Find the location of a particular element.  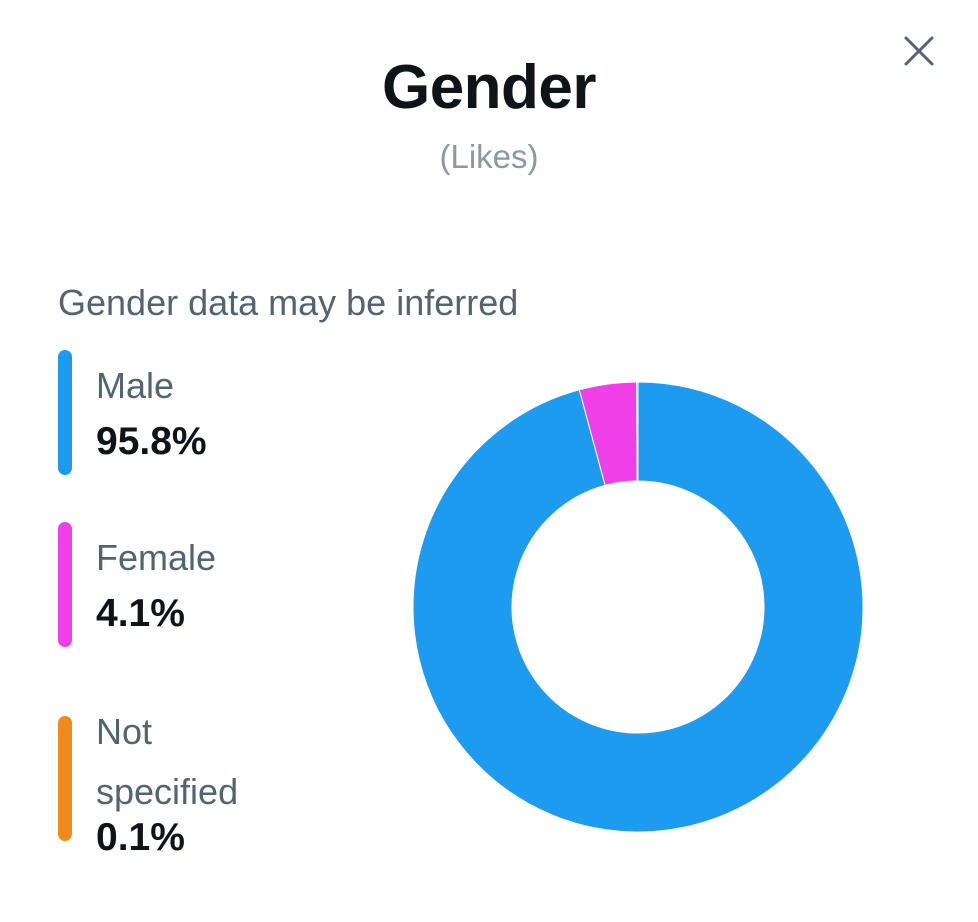

donut-slice-not-specified is located at coordinates (637, 431).